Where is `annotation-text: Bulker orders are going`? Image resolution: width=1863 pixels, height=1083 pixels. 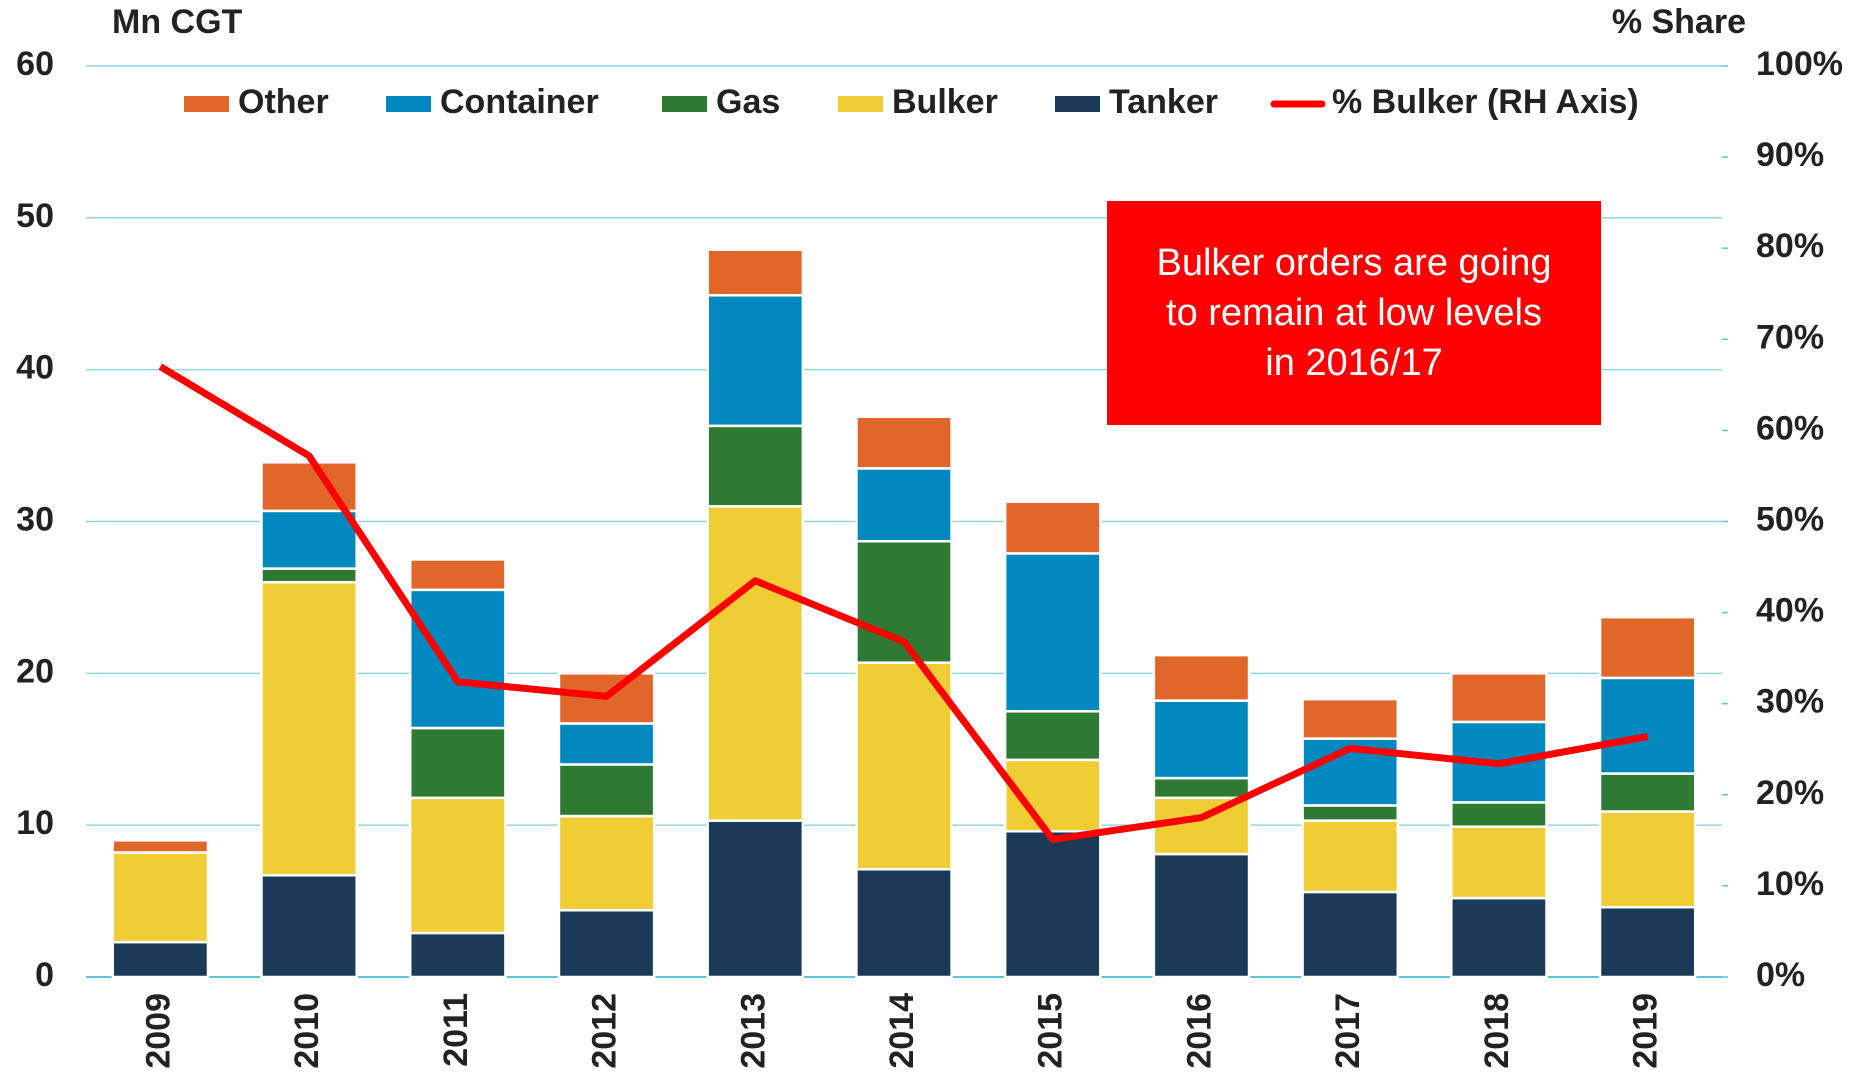 annotation-text: Bulker orders are going is located at coordinates (1354, 263).